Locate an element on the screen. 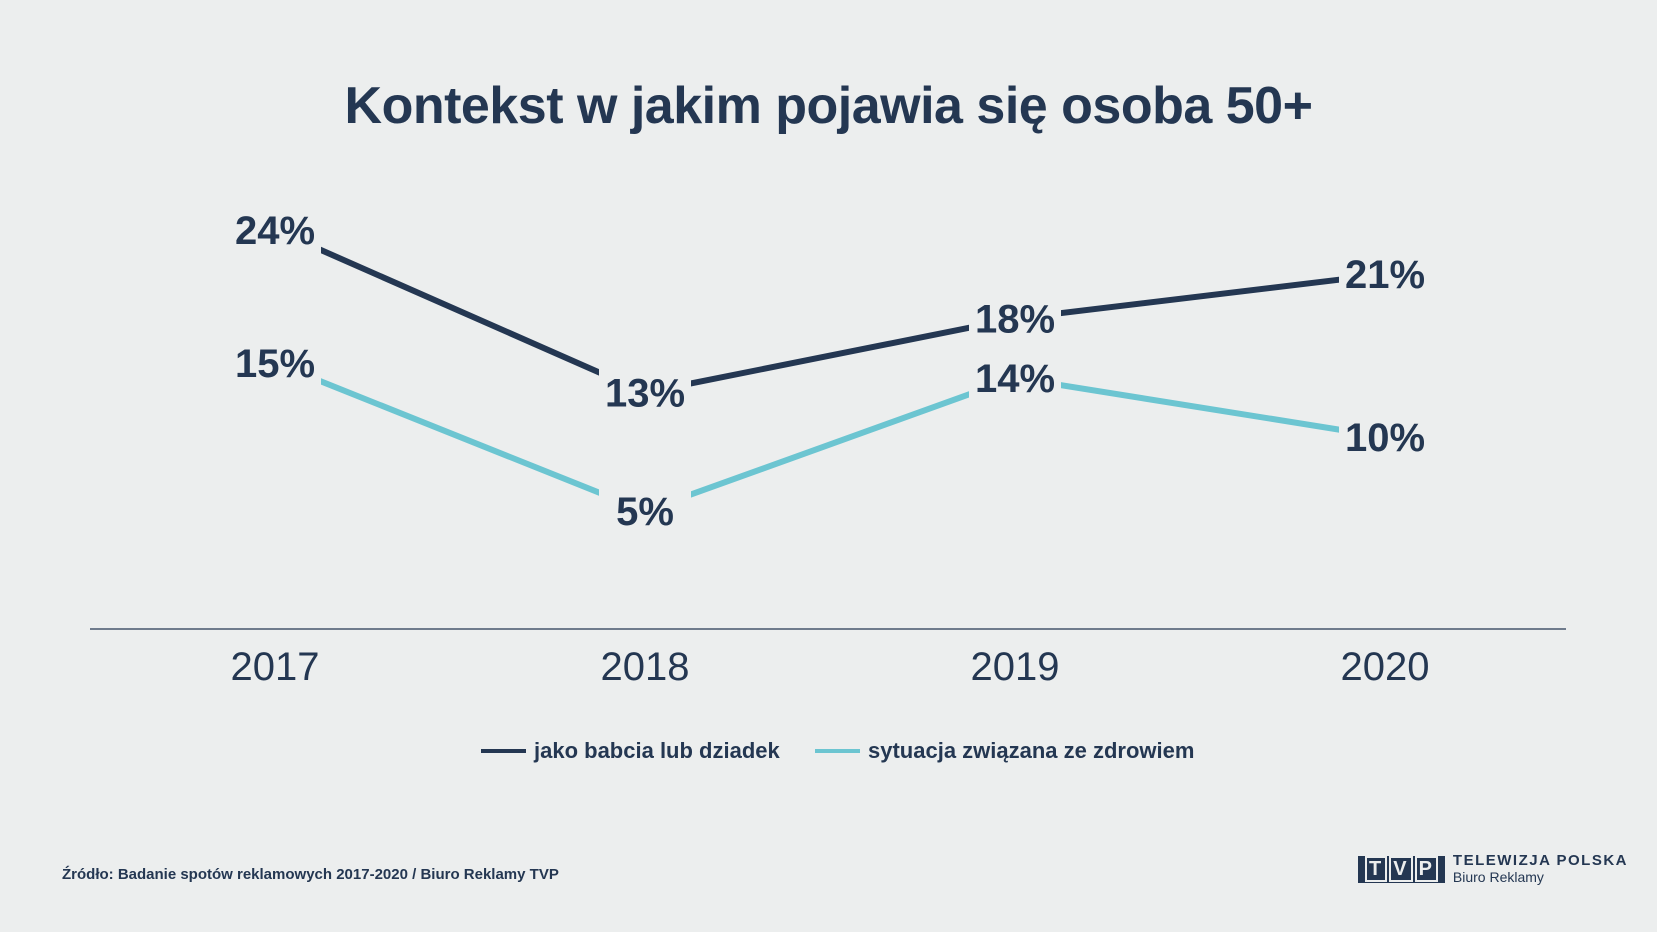 This screenshot has height=932, width=1657. data-label: 15% is located at coordinates (275, 364).